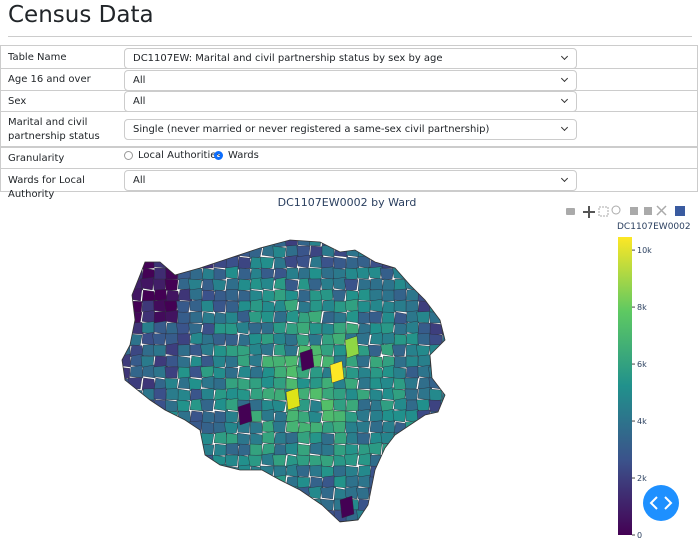 The width and height of the screenshot is (700, 541). What do you see at coordinates (661, 503) in the screenshot?
I see `code-toggle-button` at bounding box center [661, 503].